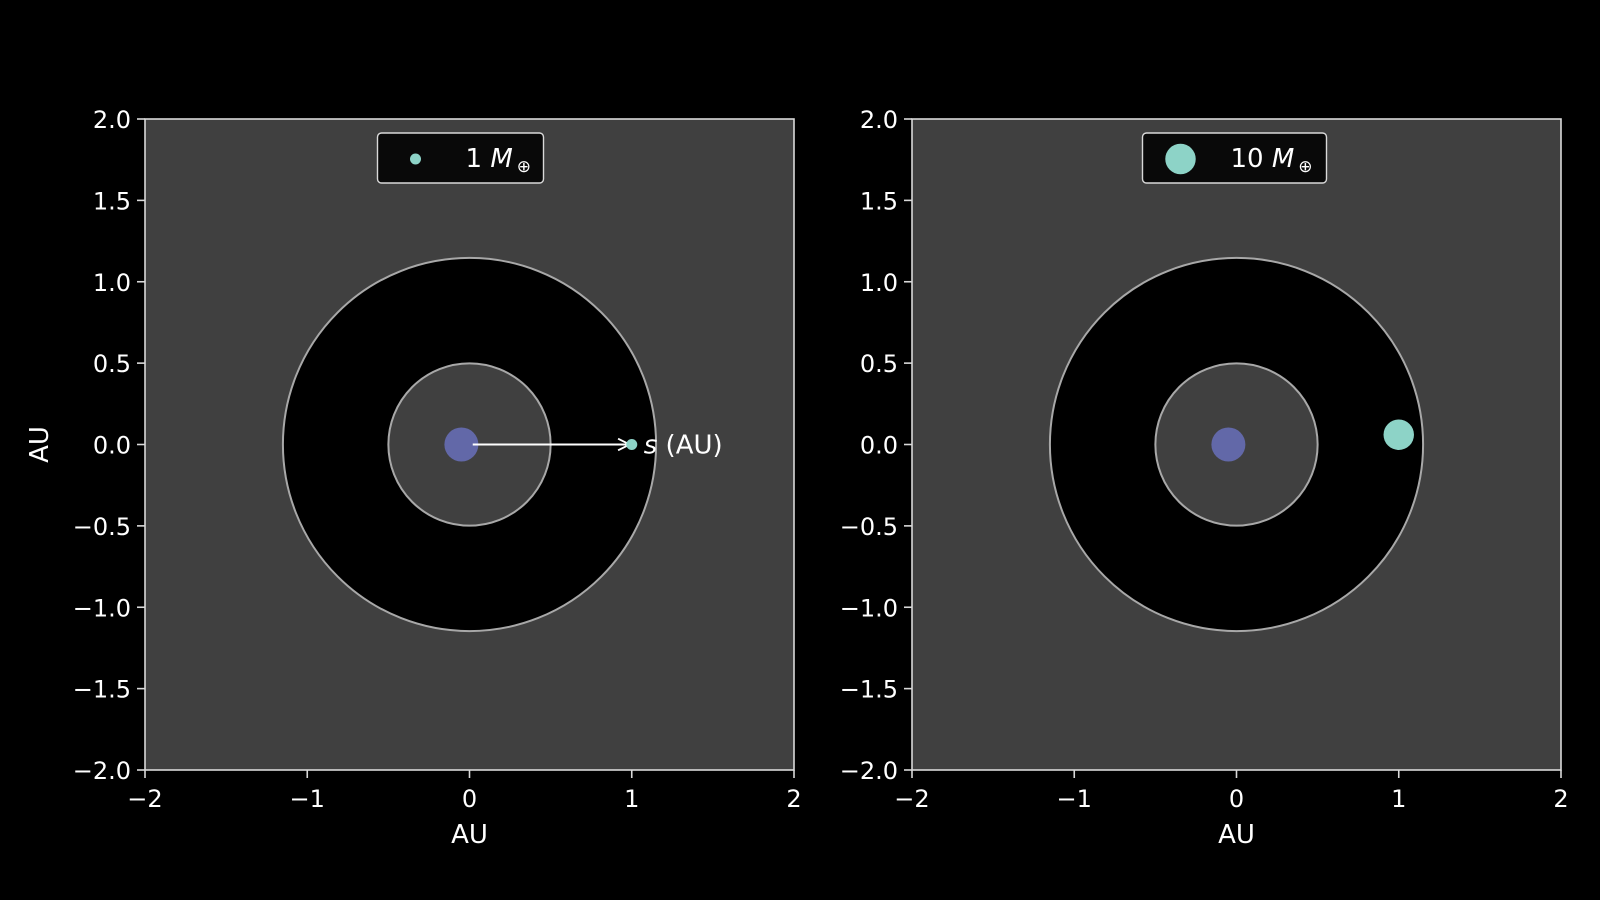 The height and width of the screenshot is (900, 1600). Describe the element at coordinates (499, 160) in the screenshot. I see `legend-label: 1 M ⊕` at that location.